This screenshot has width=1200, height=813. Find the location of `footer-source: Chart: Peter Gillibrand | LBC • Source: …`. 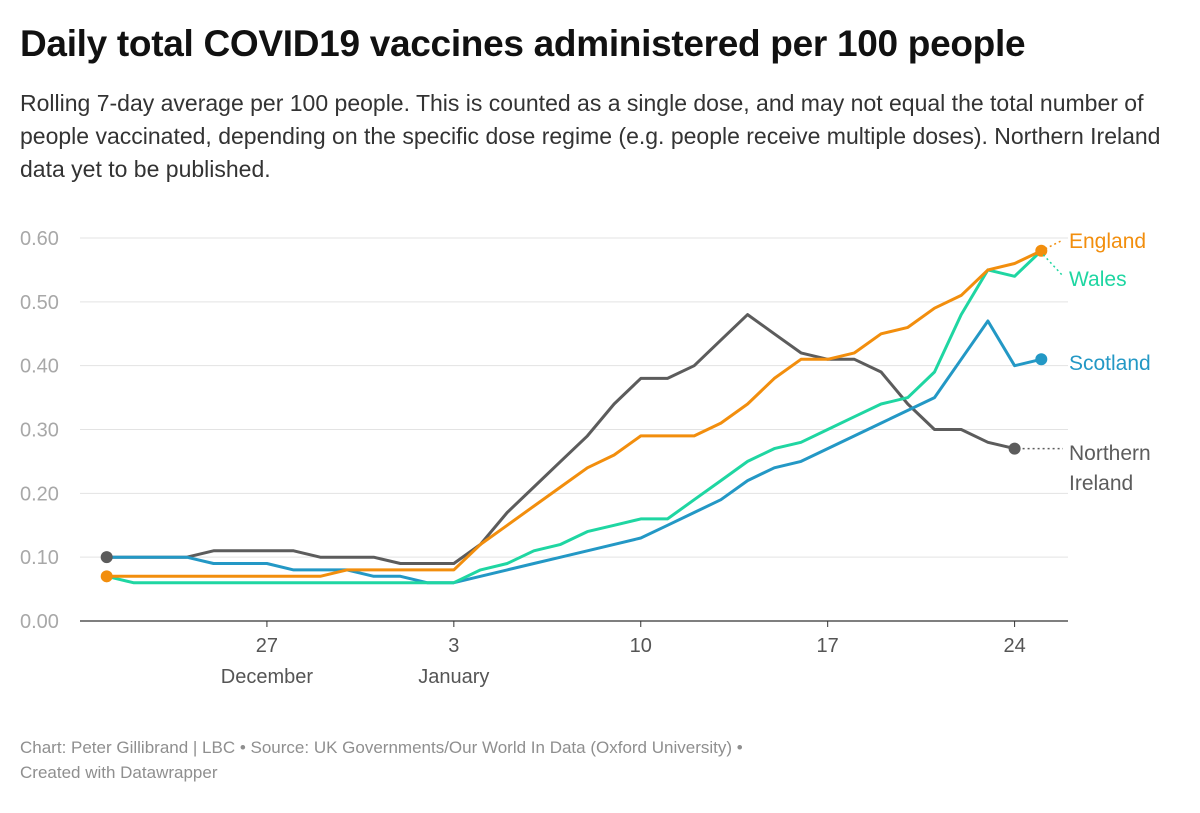

footer-source: Chart: Peter Gillibrand | LBC • Source: … is located at coordinates (381, 747).